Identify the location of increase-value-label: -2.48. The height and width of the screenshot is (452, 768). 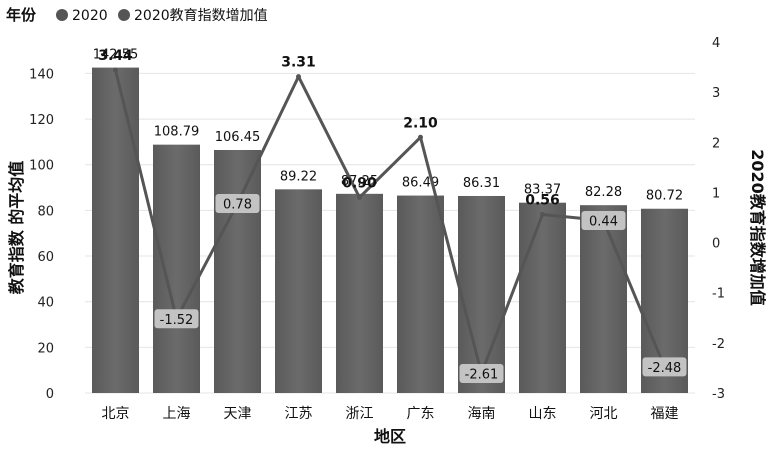
(665, 368).